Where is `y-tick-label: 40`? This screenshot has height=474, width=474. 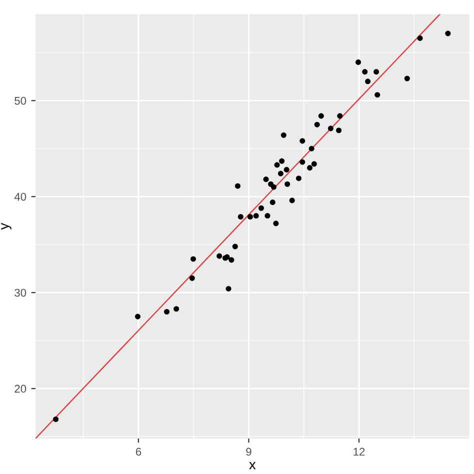 y-tick-label: 40 is located at coordinates (20, 196).